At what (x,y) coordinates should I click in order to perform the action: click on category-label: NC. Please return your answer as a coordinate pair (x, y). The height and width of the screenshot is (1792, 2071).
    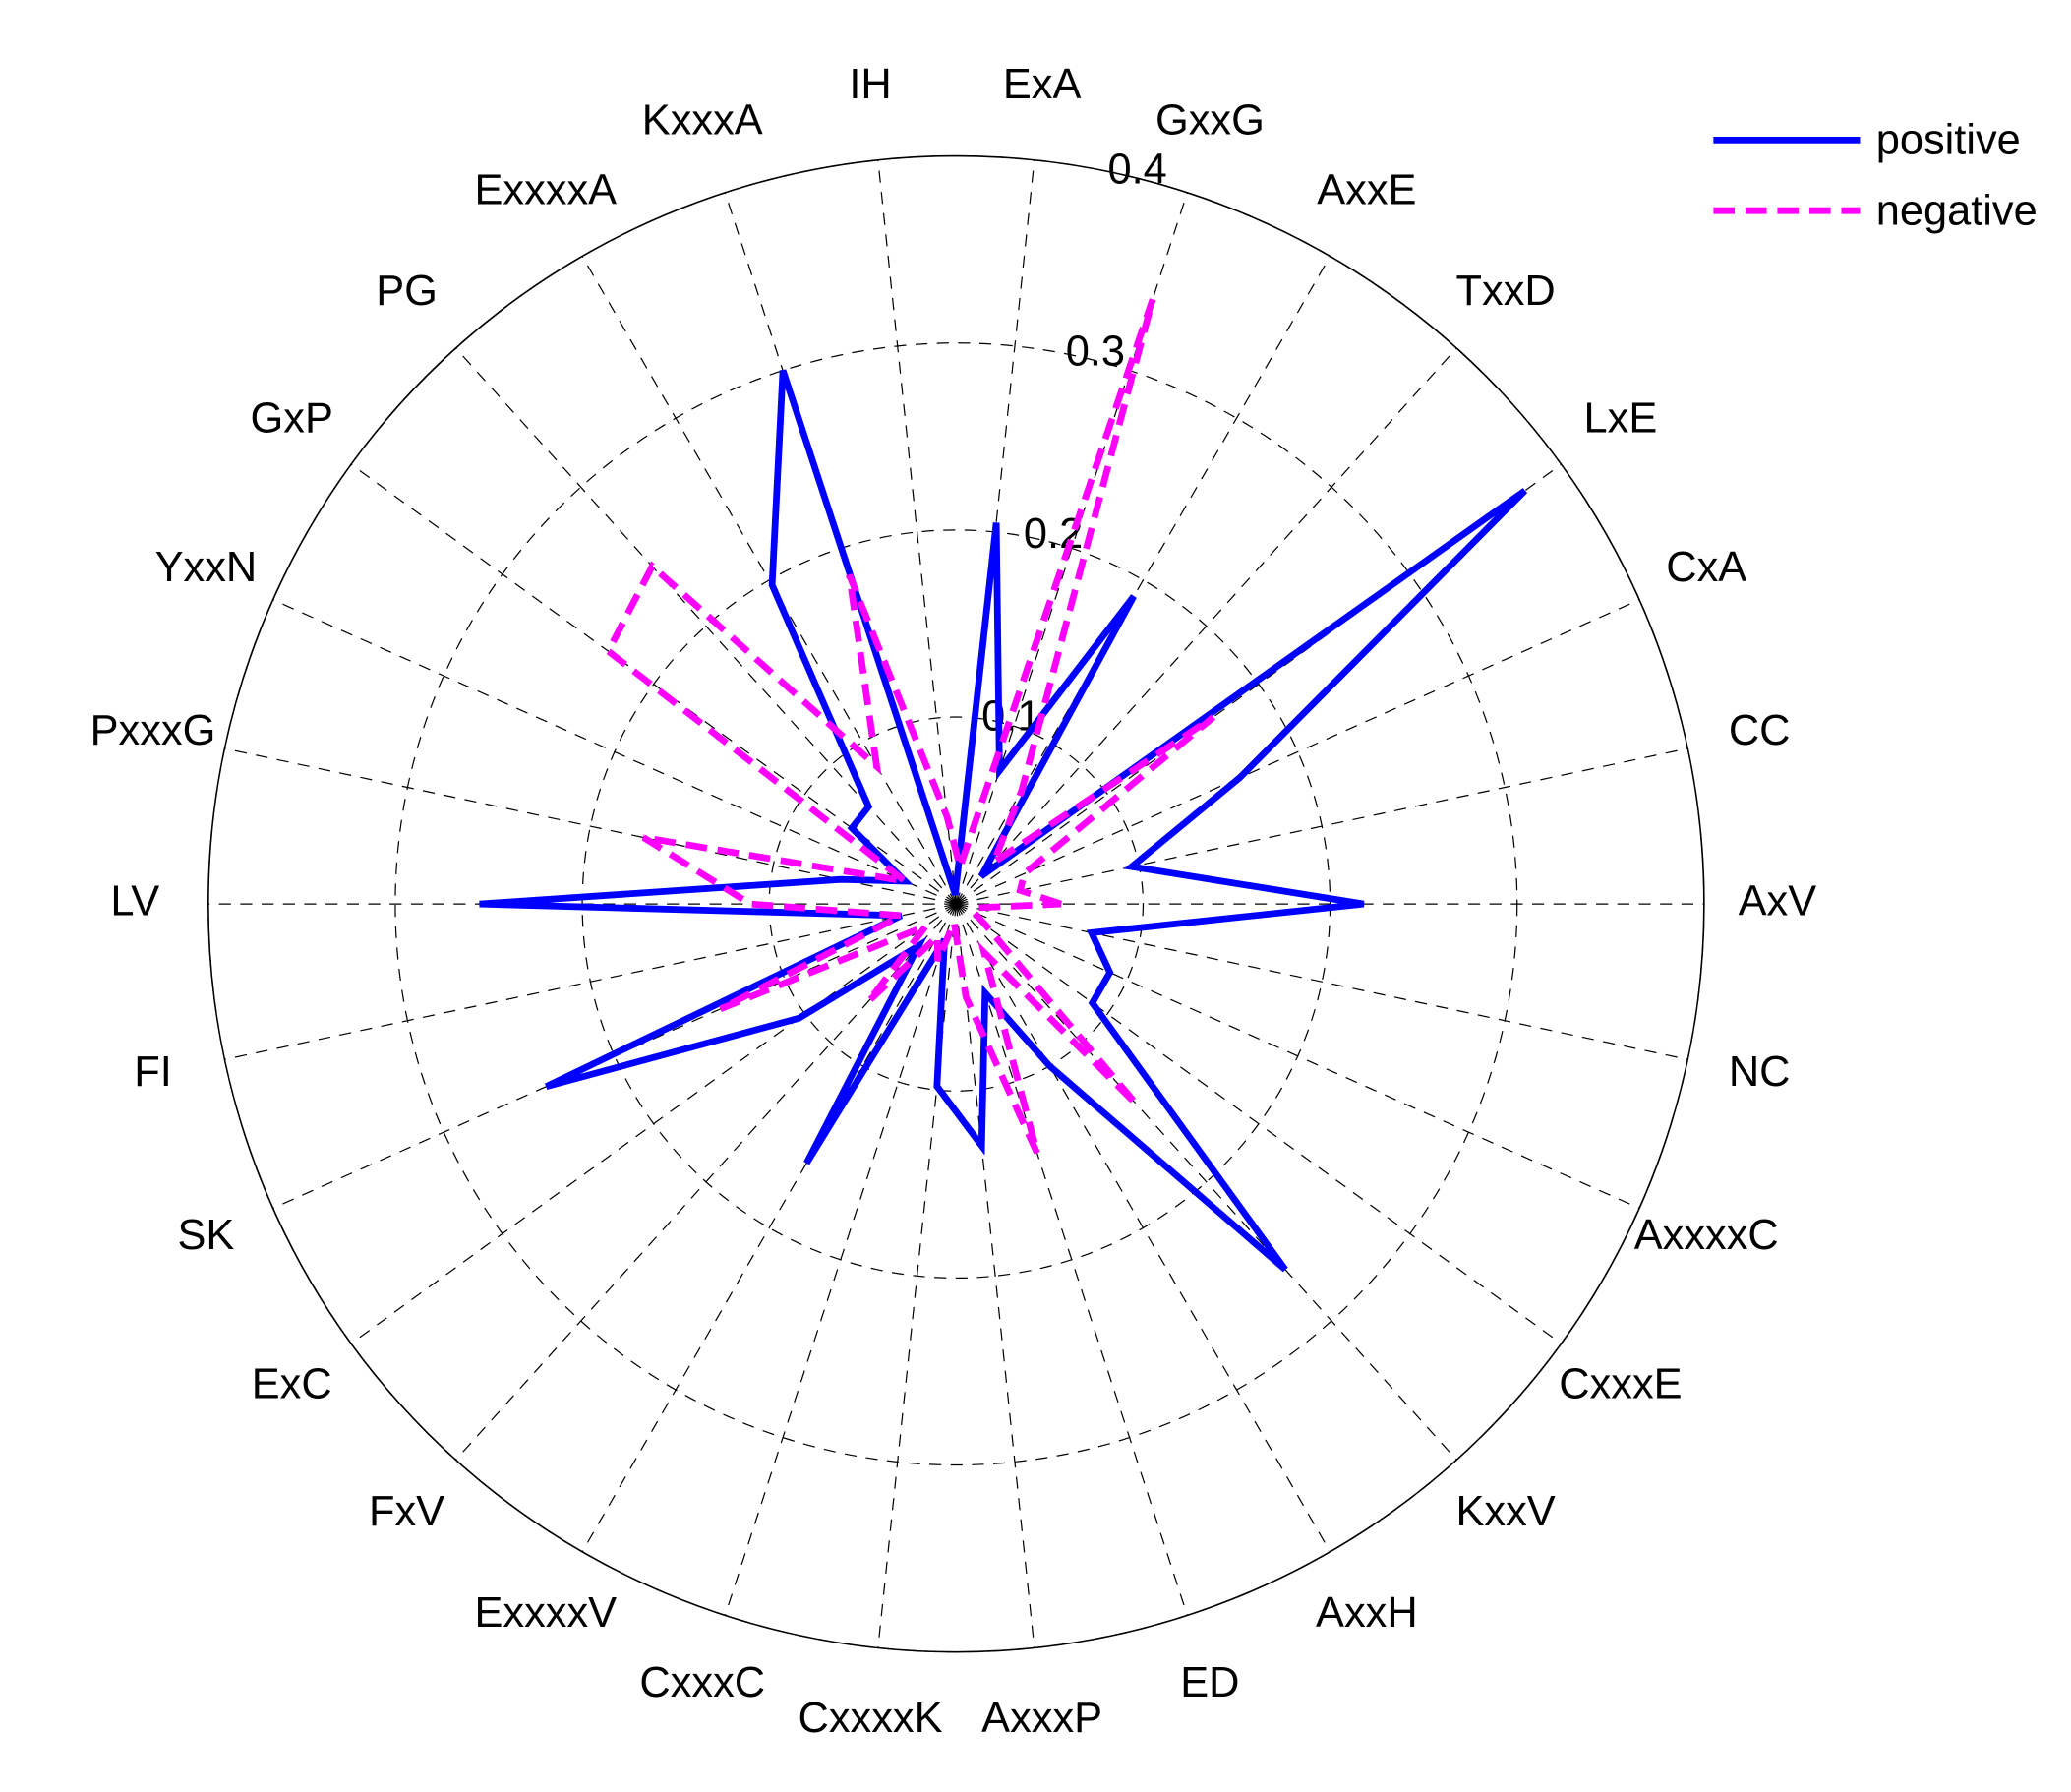
    Looking at the image, I should click on (1760, 1072).